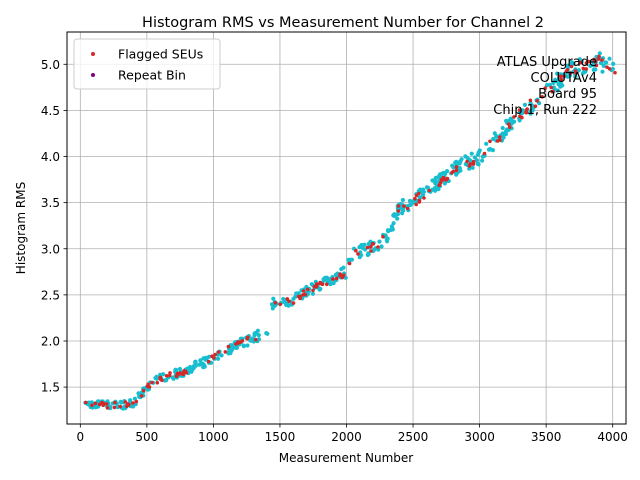 The image size is (640, 480). Describe the element at coordinates (213, 437) in the screenshot. I see `x-tick-label: 1000` at that location.